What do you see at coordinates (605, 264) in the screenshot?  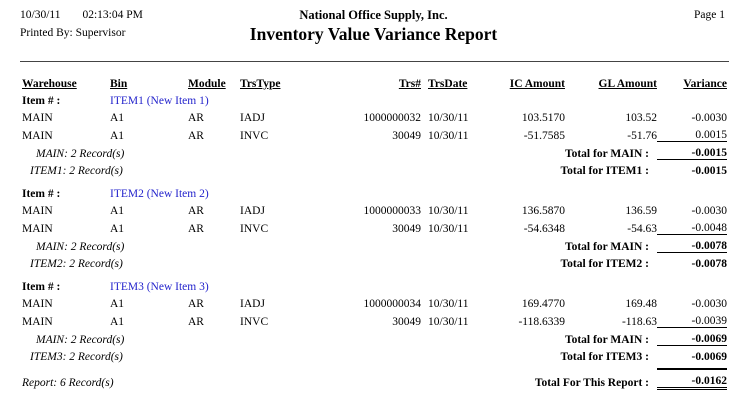 I see `item-total-label: Total for ITEM2 :` at bounding box center [605, 264].